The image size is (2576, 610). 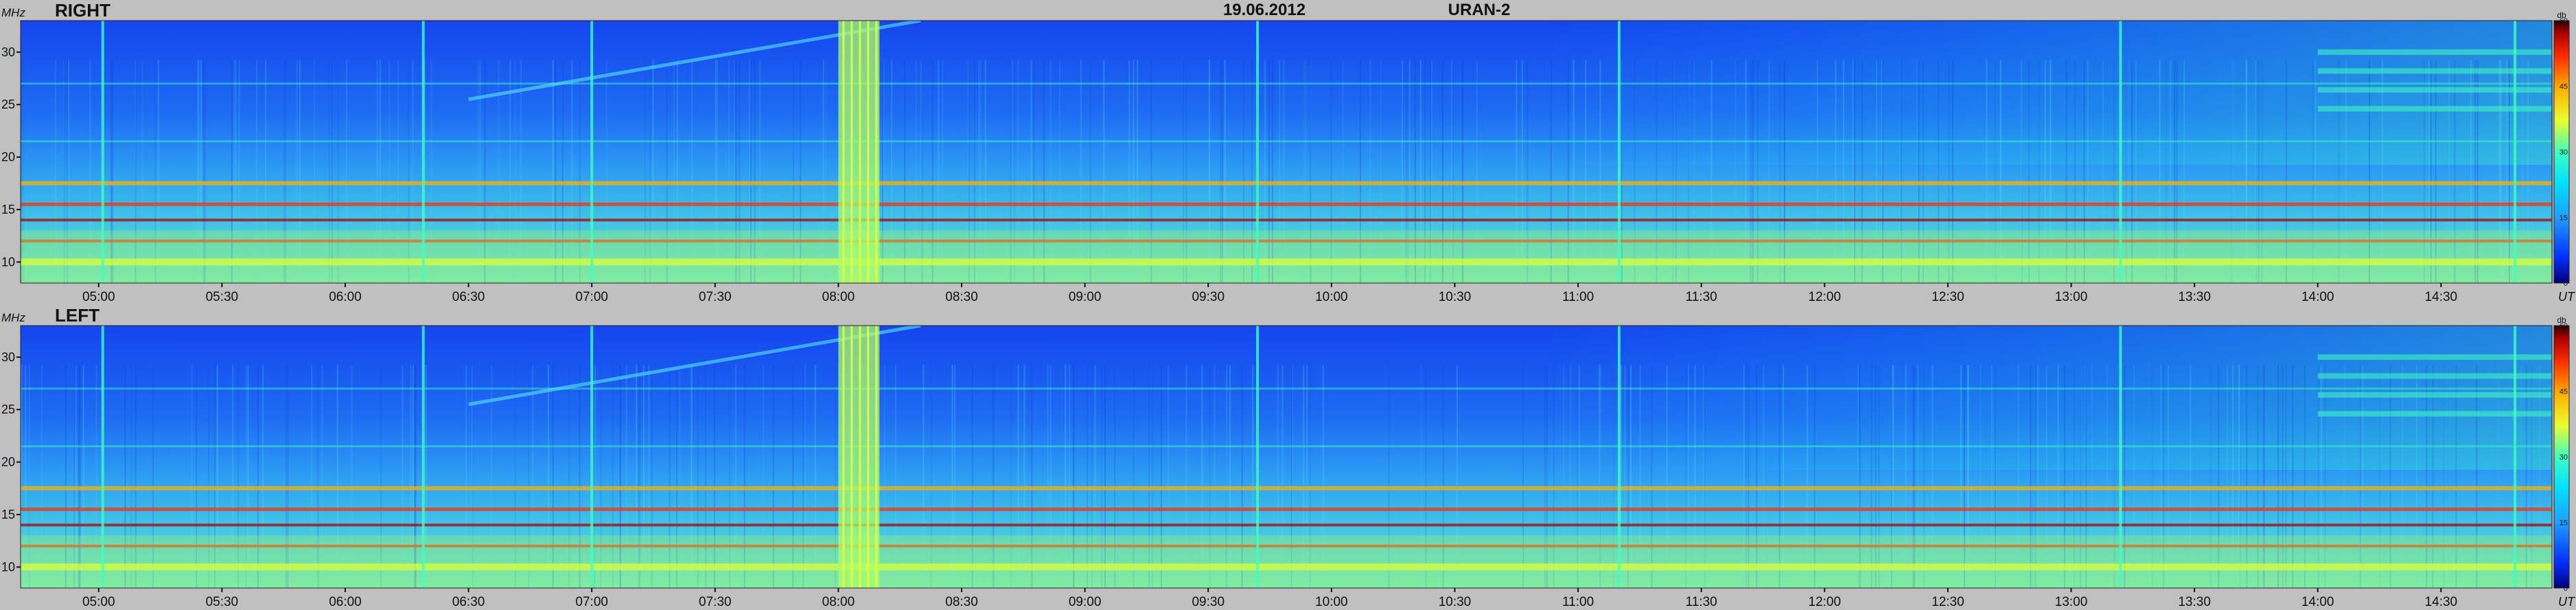 I want to click on x-tick-label: 14:00, so click(x=2317, y=297).